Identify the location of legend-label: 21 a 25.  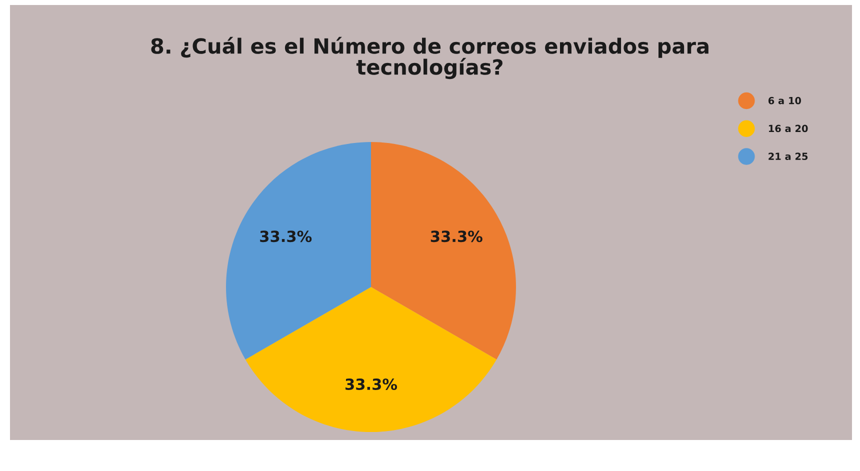
(788, 156).